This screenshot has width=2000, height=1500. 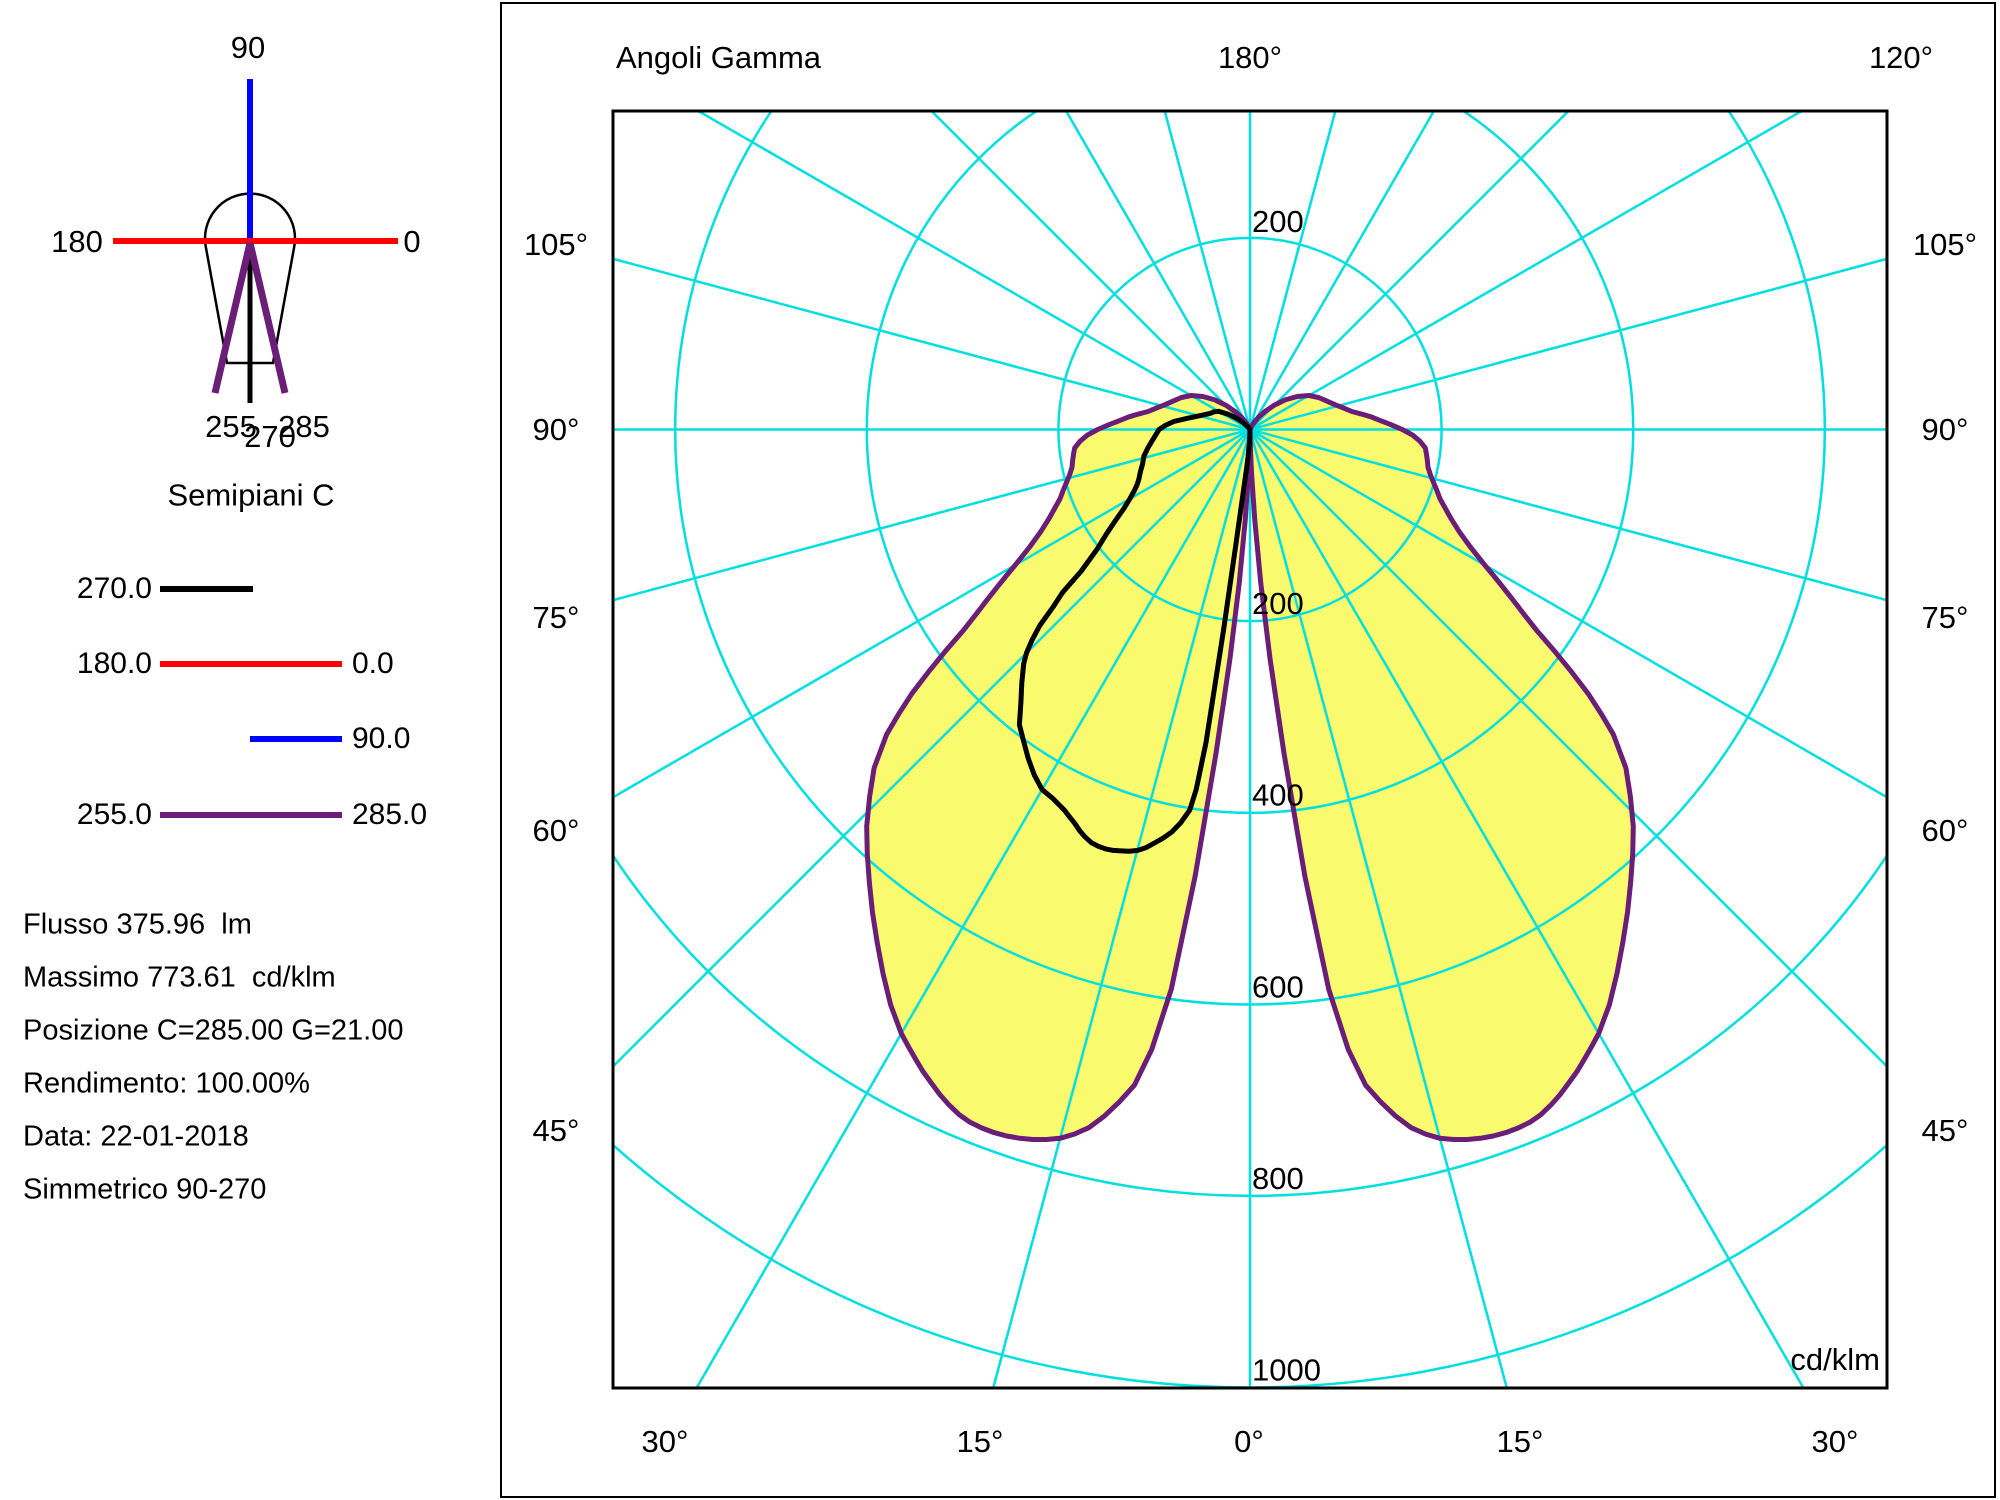 What do you see at coordinates (1945, 830) in the screenshot?
I see `gamma-label-right-60°: 60°` at bounding box center [1945, 830].